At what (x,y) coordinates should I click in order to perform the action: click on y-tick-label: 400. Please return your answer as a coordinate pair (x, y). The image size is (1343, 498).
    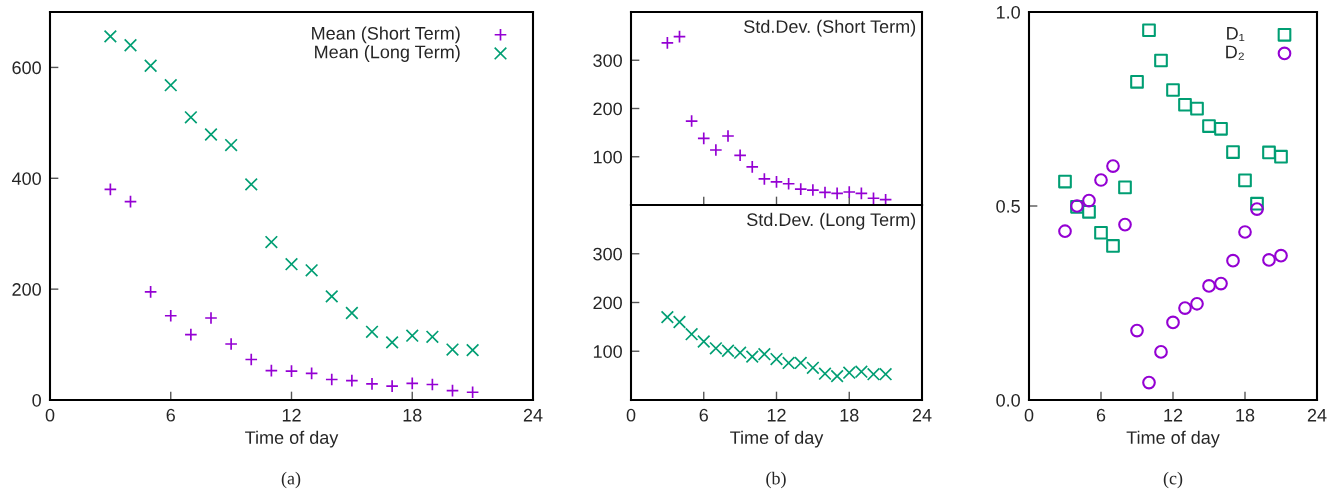
    Looking at the image, I should click on (26, 179).